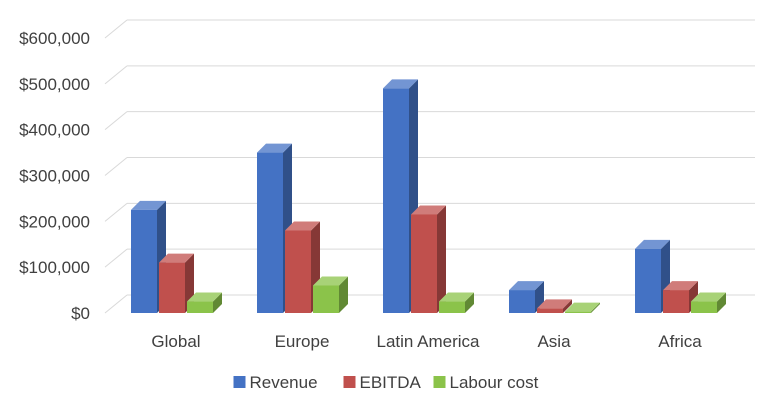 This screenshot has height=402, width=759. I want to click on y-tick-label: $400,000, so click(54, 130).